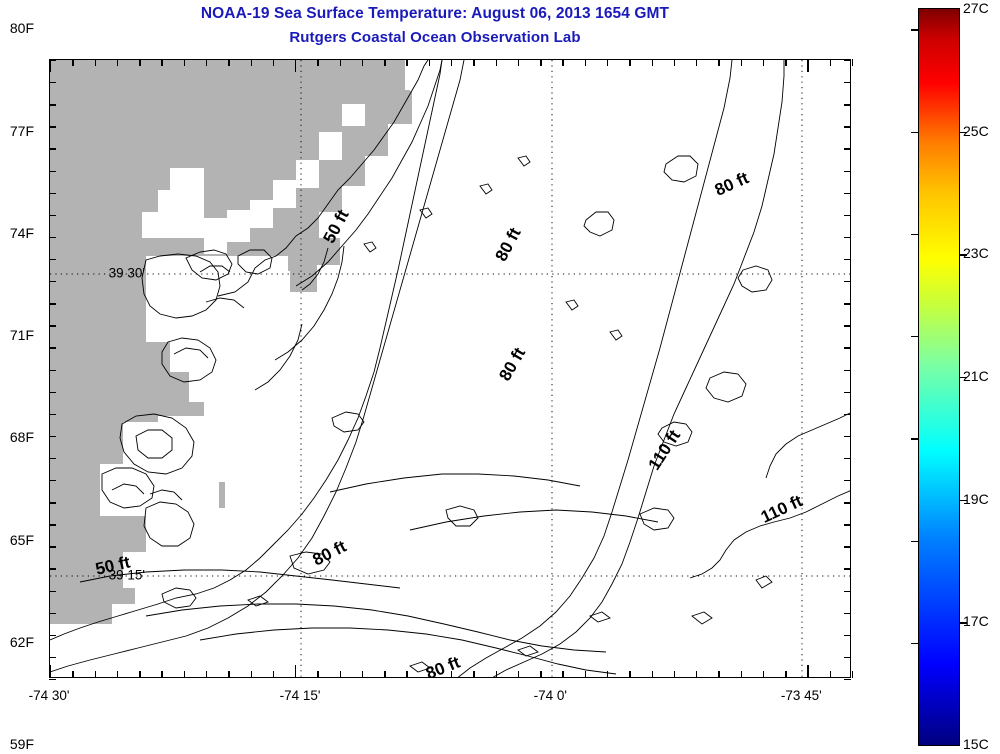 This screenshot has height=754, width=1000. What do you see at coordinates (300, 695) in the screenshot?
I see `x-axis-tick-label: -74 15'` at bounding box center [300, 695].